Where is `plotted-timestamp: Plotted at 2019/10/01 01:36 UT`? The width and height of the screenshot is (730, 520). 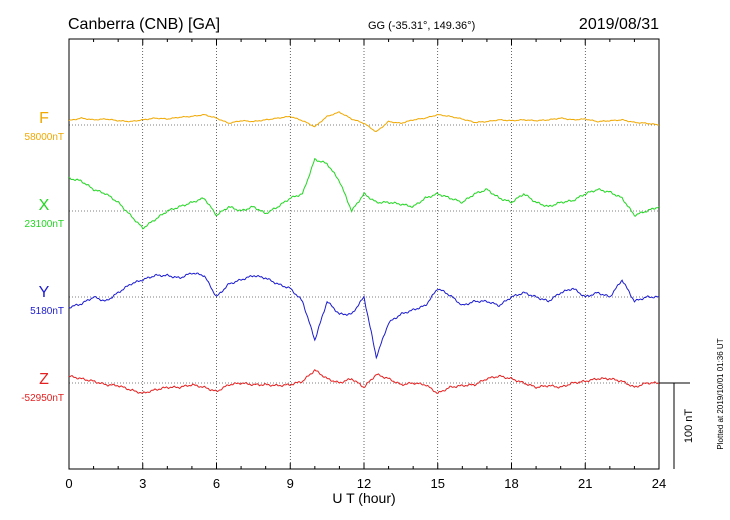 plotted-timestamp: Plotted at 2019/10/01 01:36 UT is located at coordinates (720, 393).